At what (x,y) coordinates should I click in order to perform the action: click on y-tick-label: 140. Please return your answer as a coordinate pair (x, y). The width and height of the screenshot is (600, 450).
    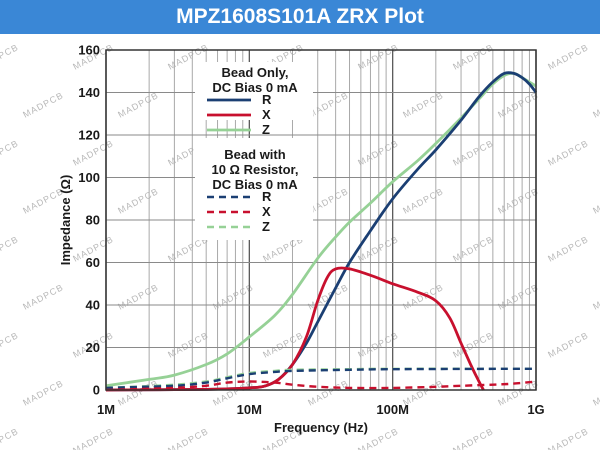
    Looking at the image, I should click on (89, 92).